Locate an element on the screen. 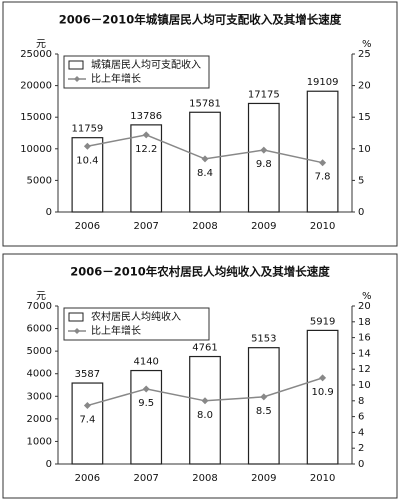 This screenshot has height=500, width=400. y2-tick-label: 2 is located at coordinates (361, 448).